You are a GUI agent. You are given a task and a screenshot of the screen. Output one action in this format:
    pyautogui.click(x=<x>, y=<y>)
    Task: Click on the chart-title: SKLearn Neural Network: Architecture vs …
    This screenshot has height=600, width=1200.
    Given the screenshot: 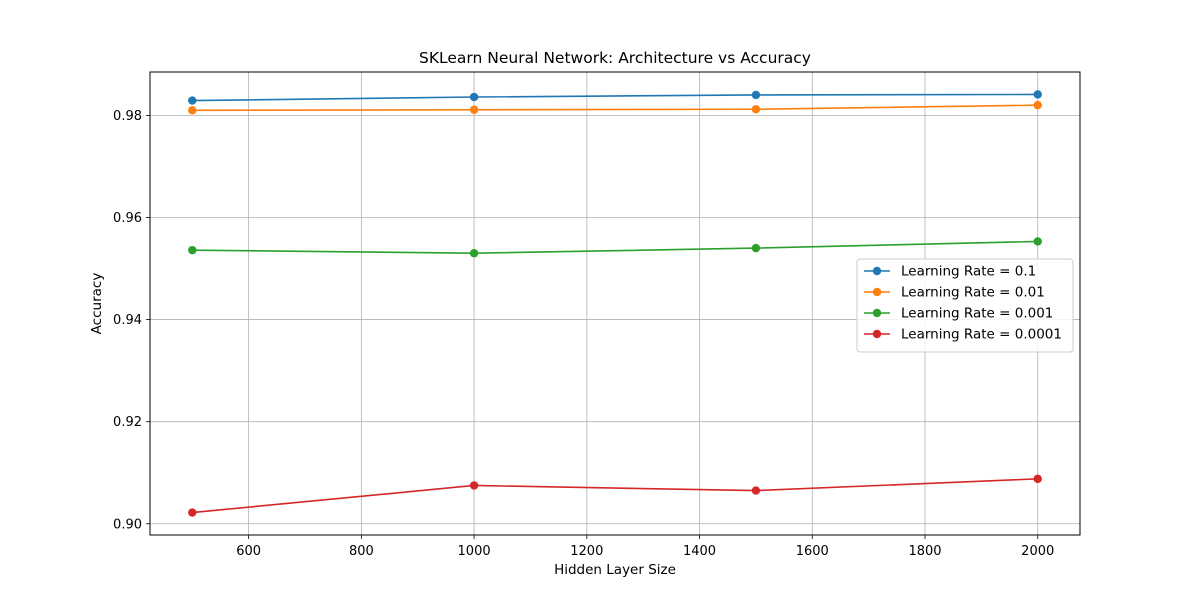 What is the action you would take?
    pyautogui.click(x=615, y=58)
    